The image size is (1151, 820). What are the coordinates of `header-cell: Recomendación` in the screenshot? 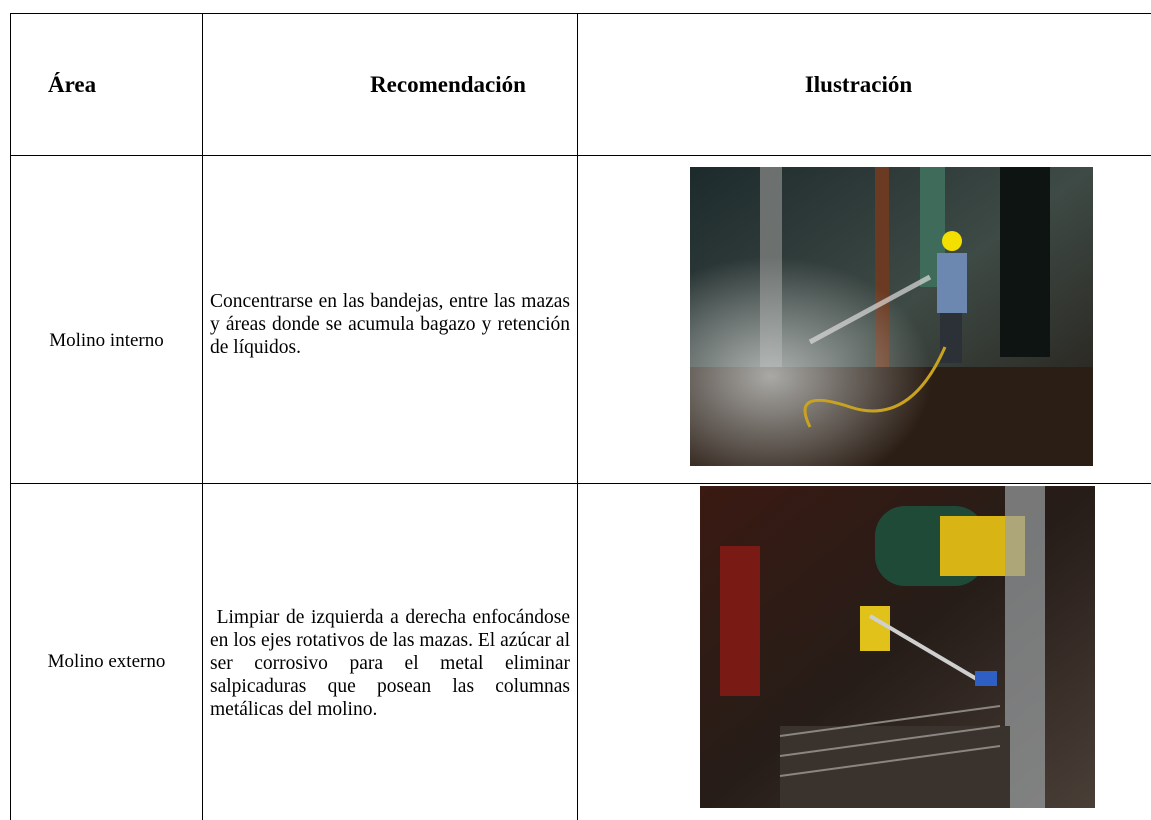 It's located at (448, 84).